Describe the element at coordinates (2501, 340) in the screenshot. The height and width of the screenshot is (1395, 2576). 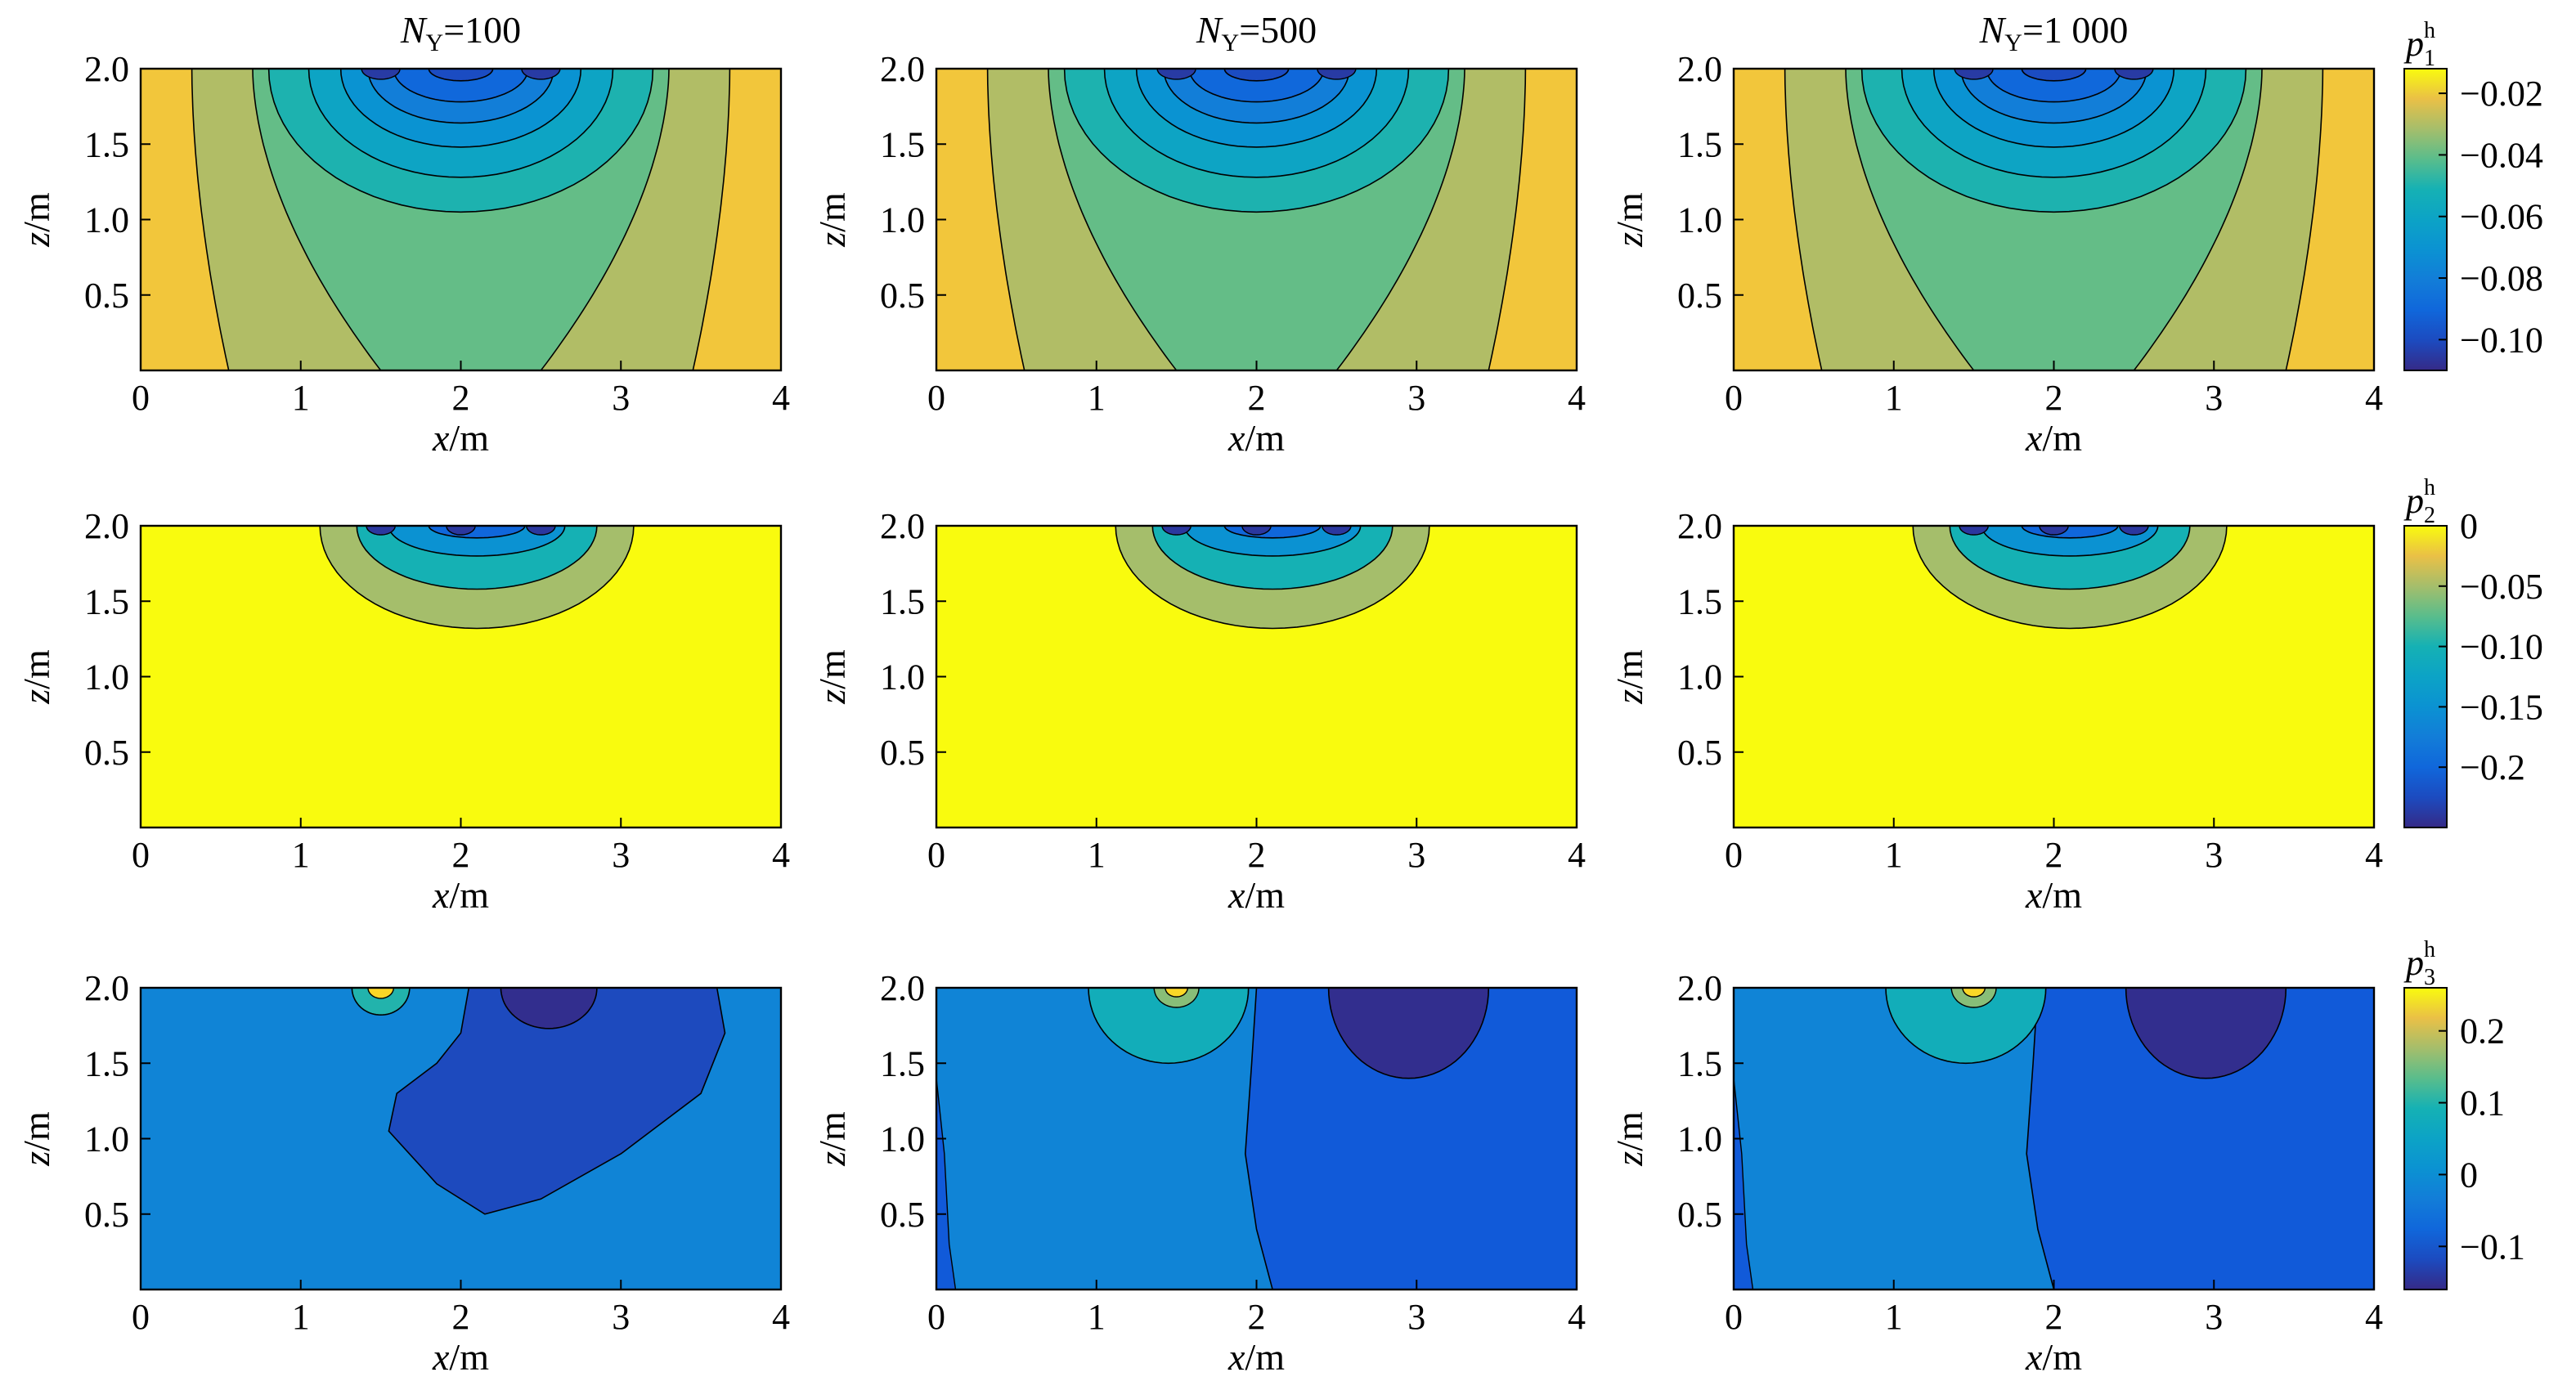
I see `colorbar-tick-label: −0.10` at that location.